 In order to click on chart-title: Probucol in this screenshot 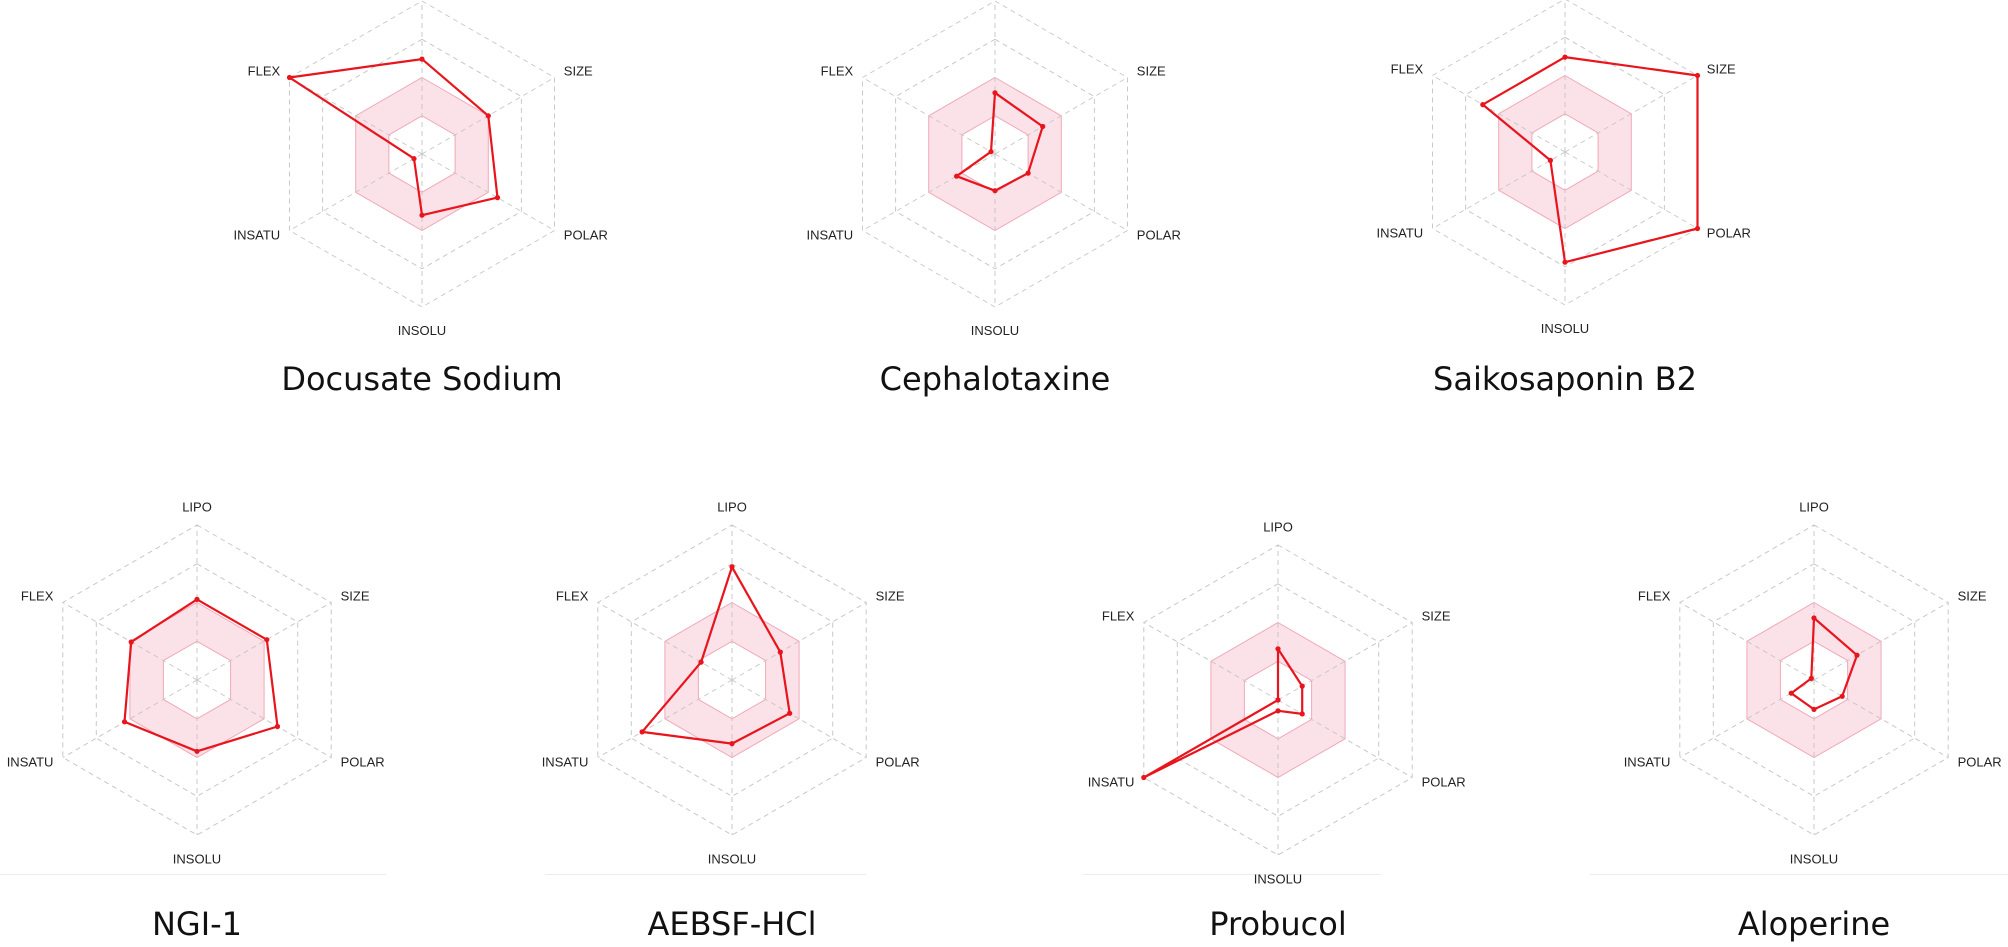, I will do `click(1278, 924)`.